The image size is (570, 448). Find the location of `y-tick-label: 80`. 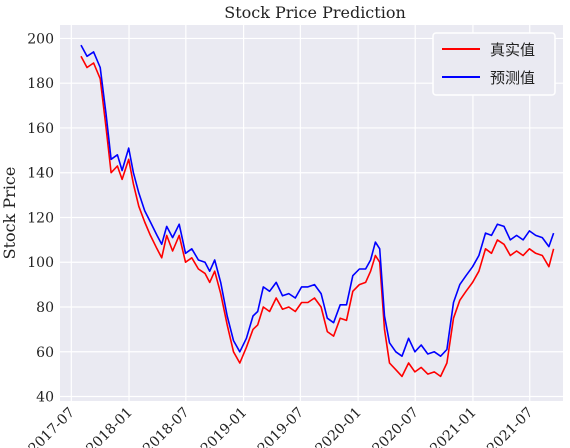

y-tick-label: 80 is located at coordinates (45, 308).